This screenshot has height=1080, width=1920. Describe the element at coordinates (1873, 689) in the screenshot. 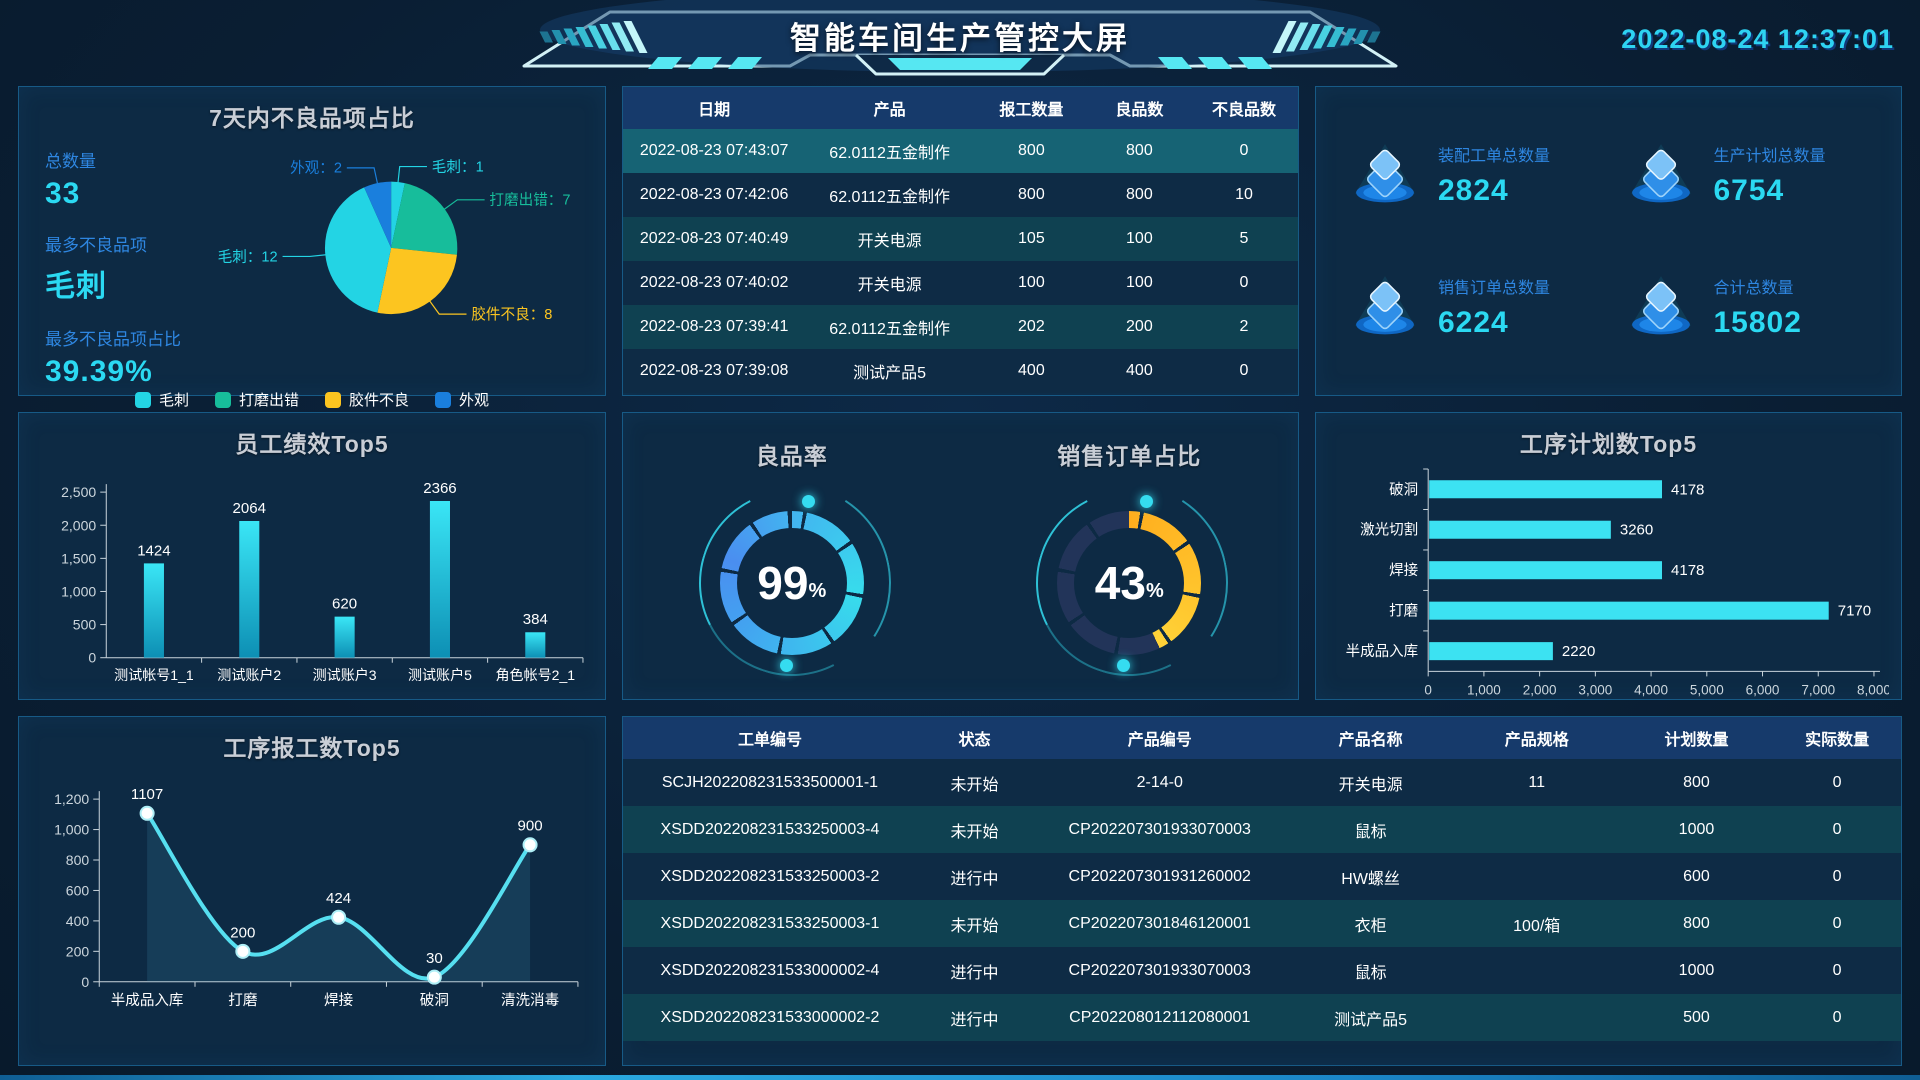

I see `svg-text: 8,000` at that location.